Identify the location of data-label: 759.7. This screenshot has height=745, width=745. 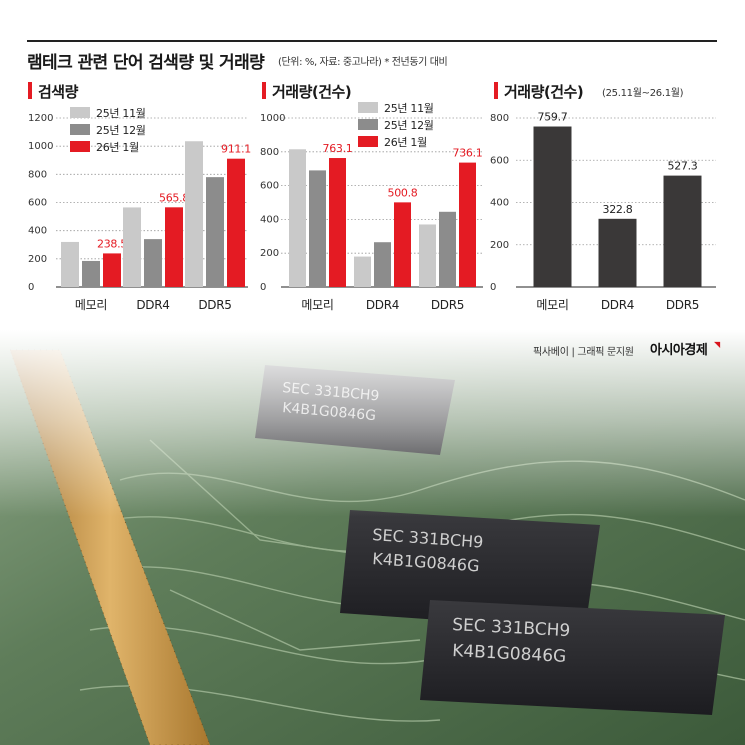
(553, 117).